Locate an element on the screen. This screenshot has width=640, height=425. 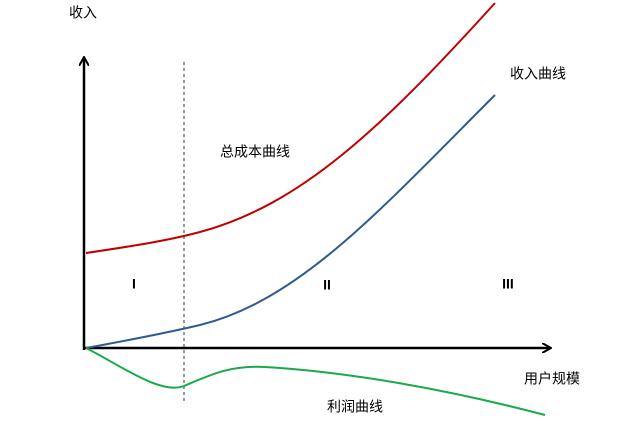
x-axis-label: 用户规模 is located at coordinates (552, 379).